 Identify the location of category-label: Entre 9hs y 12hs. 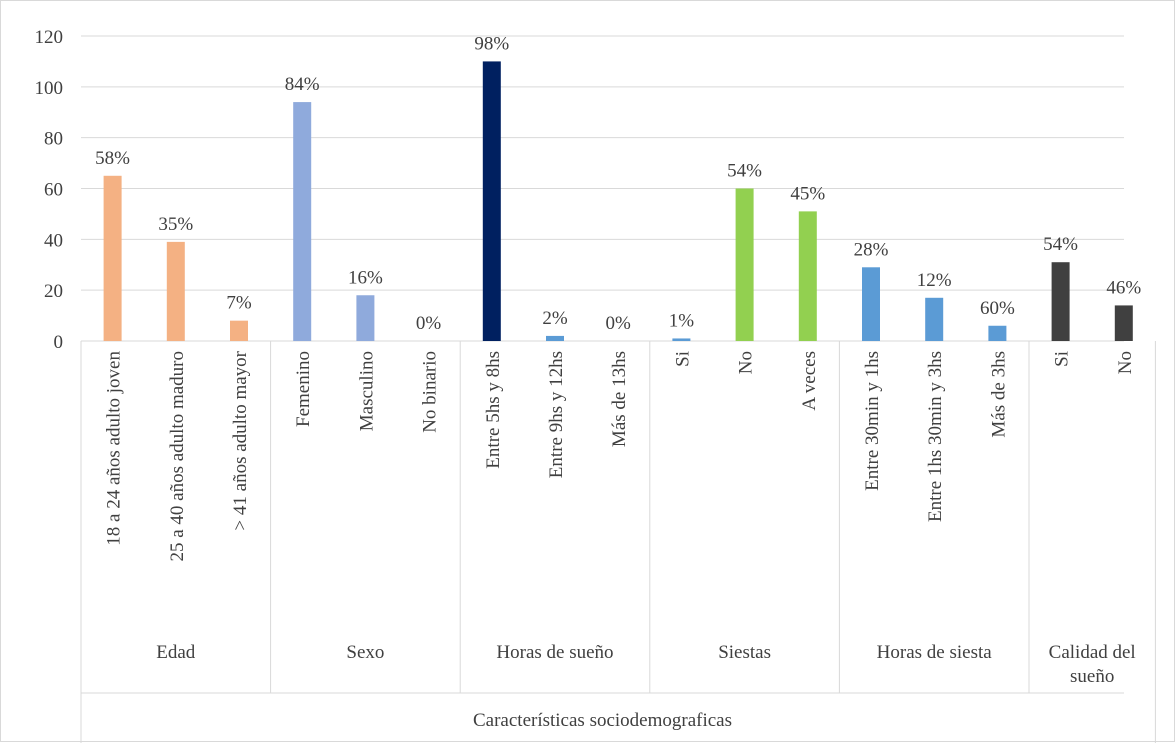
(556, 414).